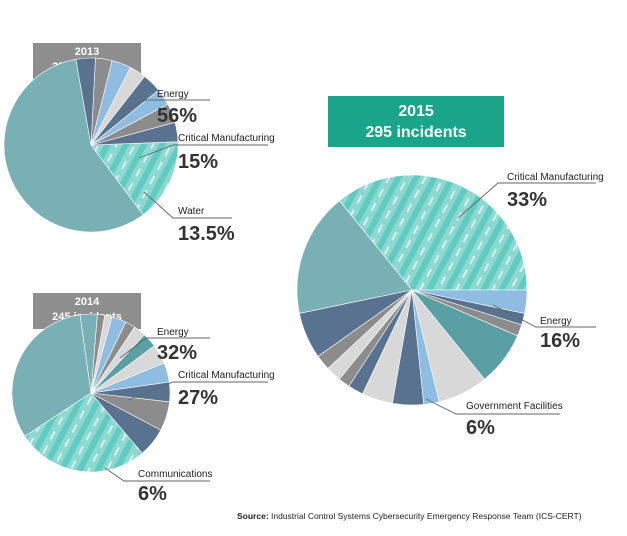 Image resolution: width=627 pixels, height=536 pixels. Describe the element at coordinates (480, 428) in the screenshot. I see `label-2015-pct-2: 6%` at that location.